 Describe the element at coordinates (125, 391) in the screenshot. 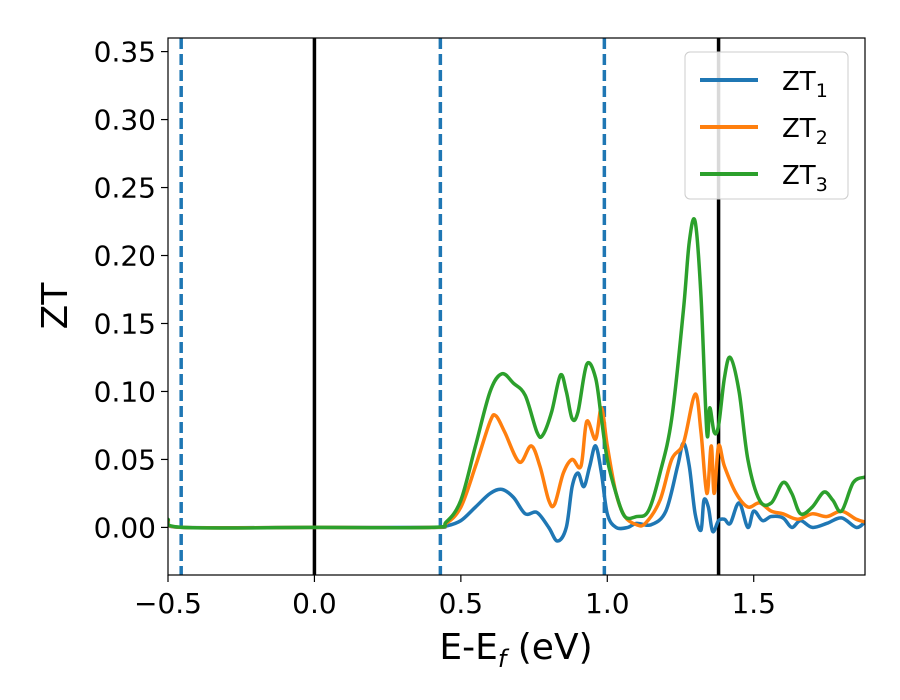

I see `y-tick-label: 0.10` at that location.